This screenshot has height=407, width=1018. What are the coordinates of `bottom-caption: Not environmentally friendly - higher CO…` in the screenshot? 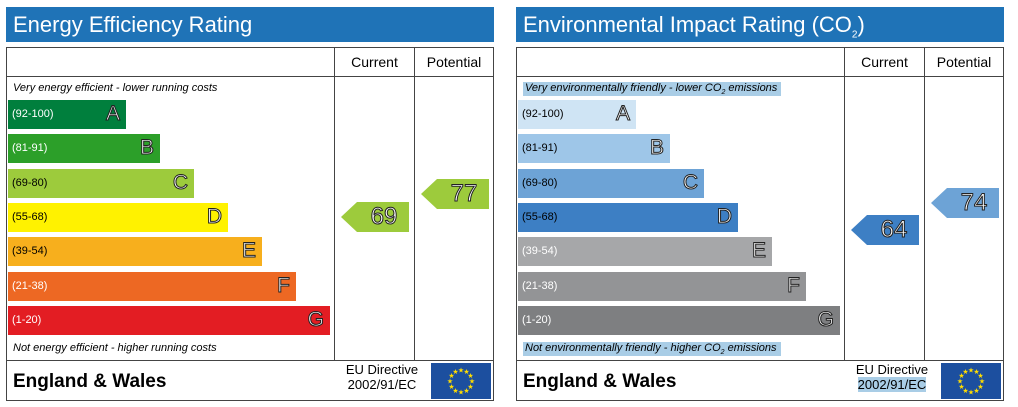 It's located at (652, 349).